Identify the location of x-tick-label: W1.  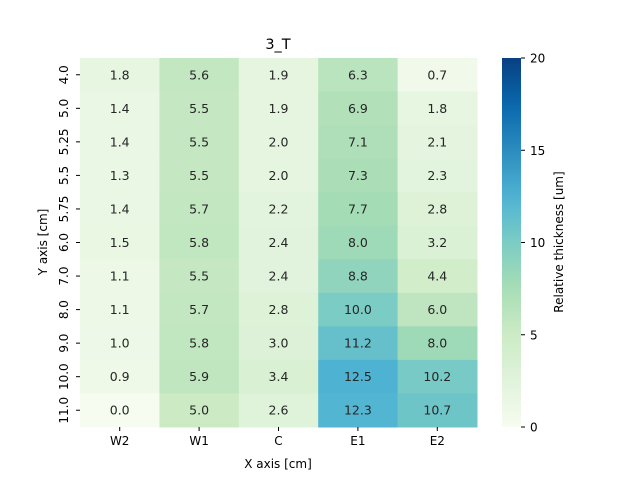
(199, 441).